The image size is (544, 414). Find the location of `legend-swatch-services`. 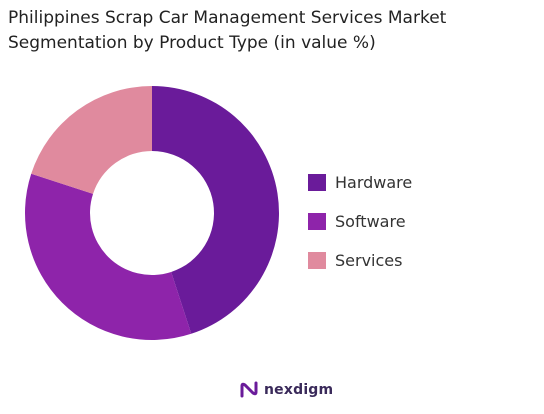

legend-swatch-services is located at coordinates (317, 260).